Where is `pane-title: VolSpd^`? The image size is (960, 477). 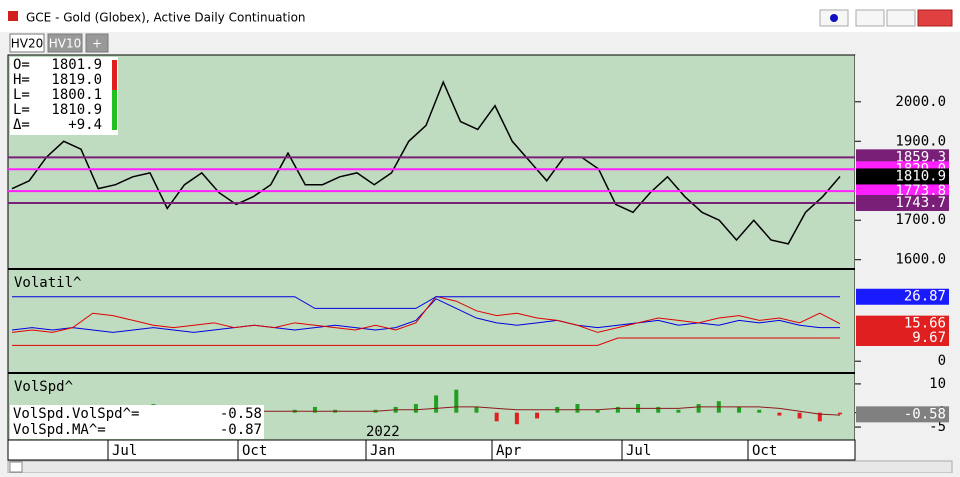
pane-title: VolSpd^ is located at coordinates (43, 387).